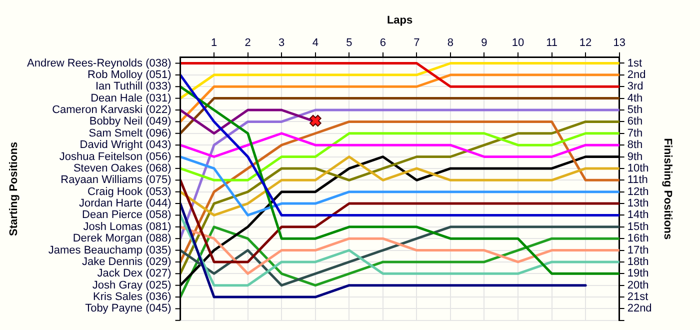 The height and width of the screenshot is (330, 700). What do you see at coordinates (638, 262) in the screenshot?
I see `y-tick-label: 18th` at bounding box center [638, 262].